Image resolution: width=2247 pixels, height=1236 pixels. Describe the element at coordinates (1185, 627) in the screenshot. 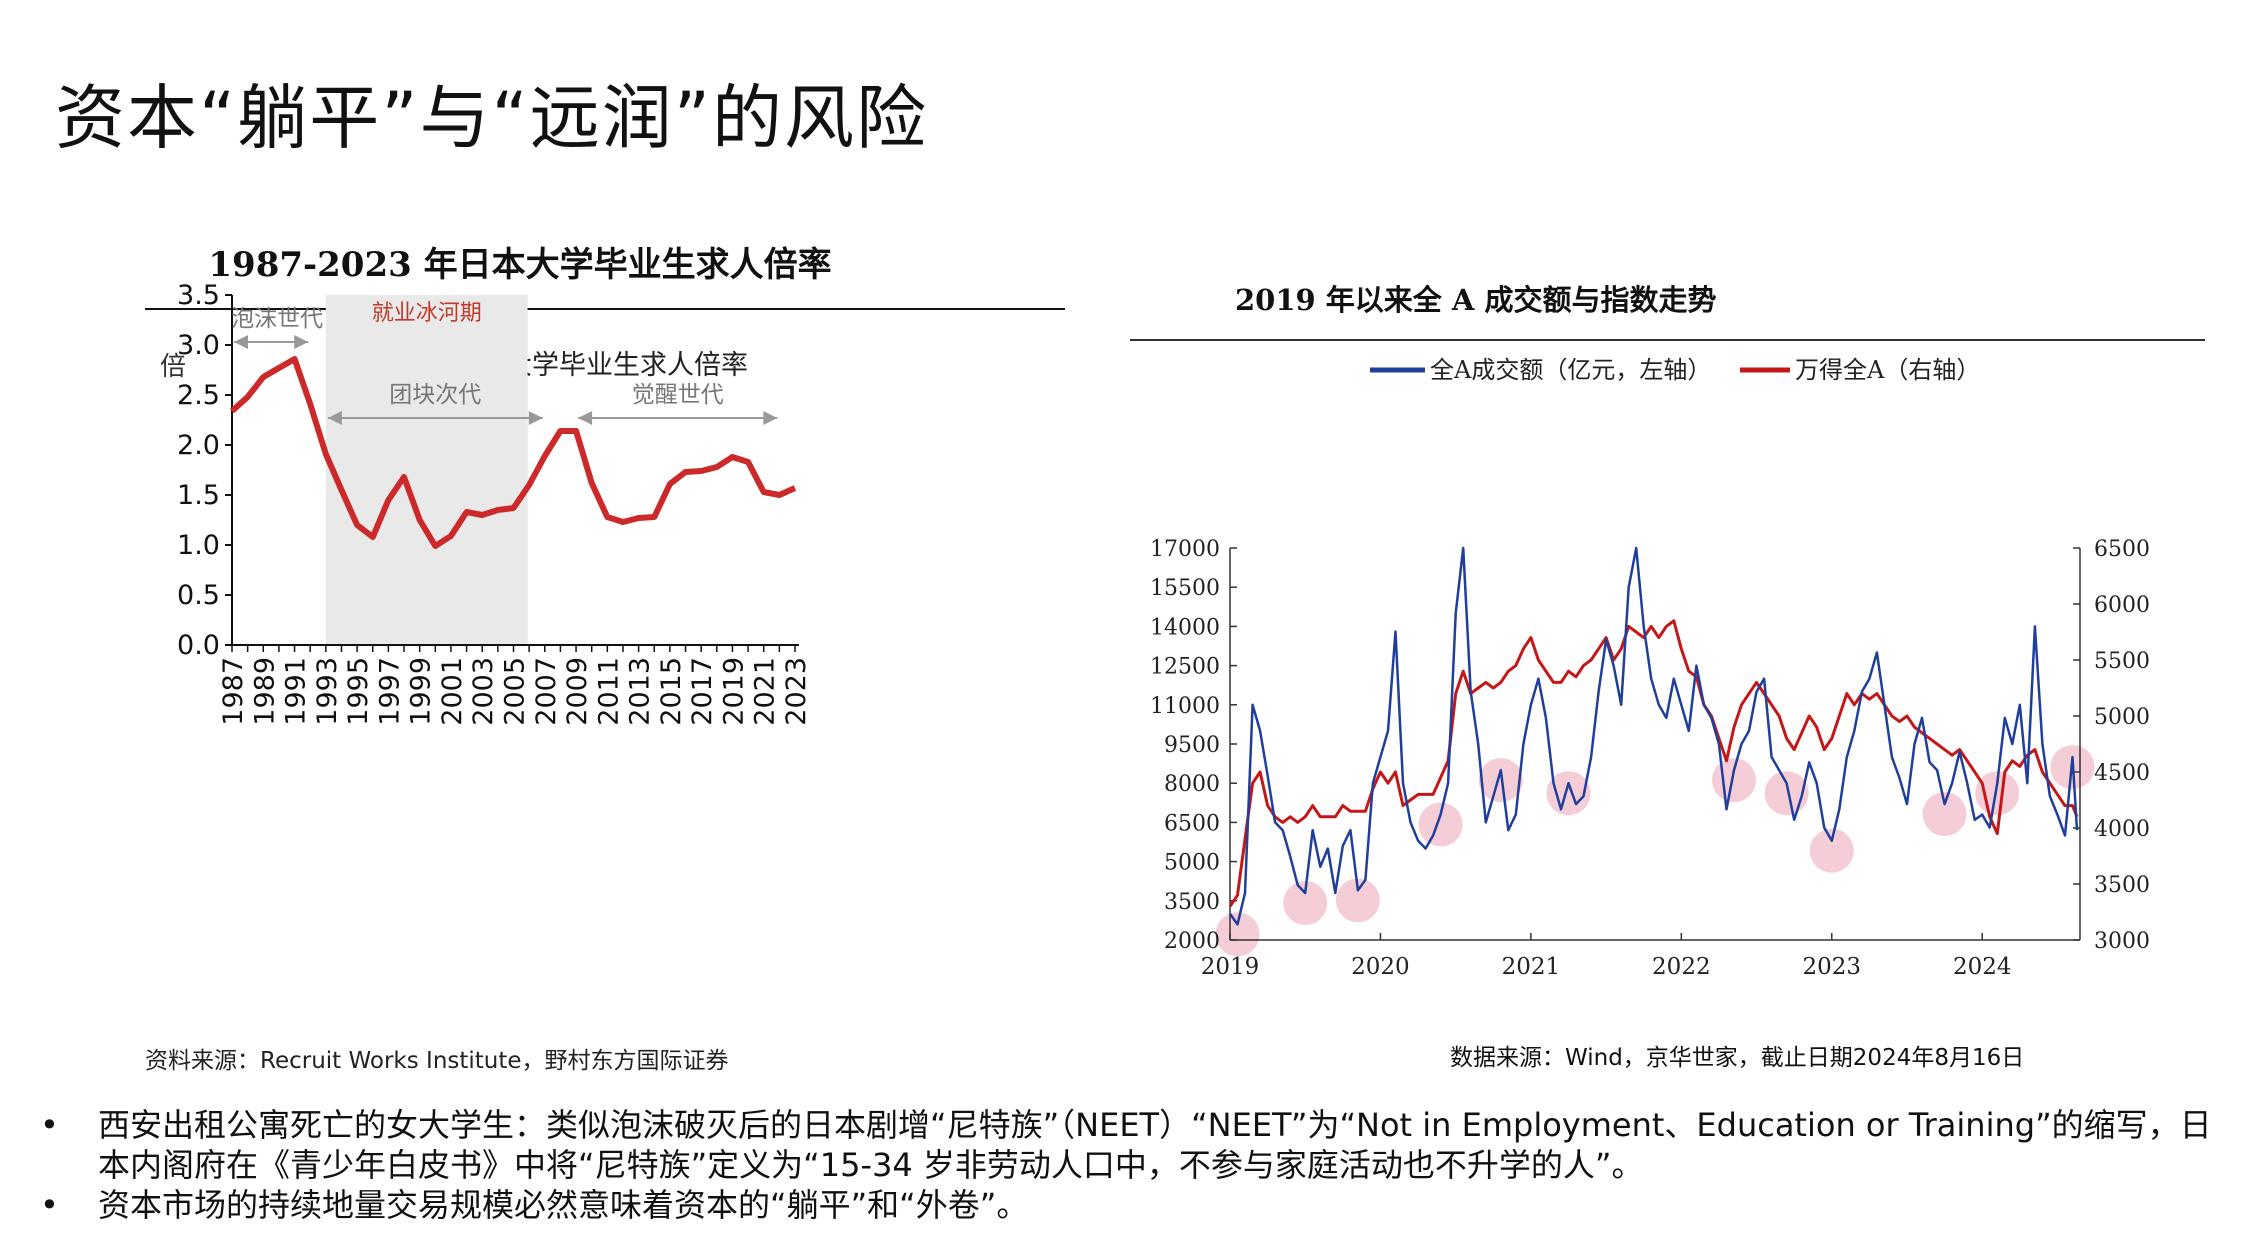

I see `left-y-tick-label: 14000` at that location.